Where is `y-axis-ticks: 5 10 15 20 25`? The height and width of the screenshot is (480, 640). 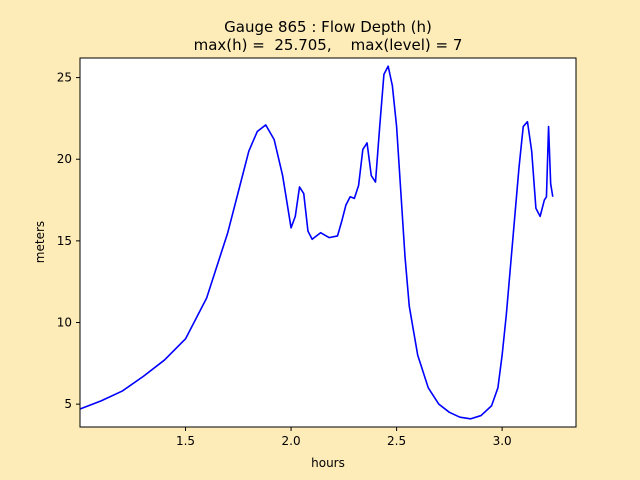 y-axis-ticks: 5 10 15 20 25 is located at coordinates (68, 241).